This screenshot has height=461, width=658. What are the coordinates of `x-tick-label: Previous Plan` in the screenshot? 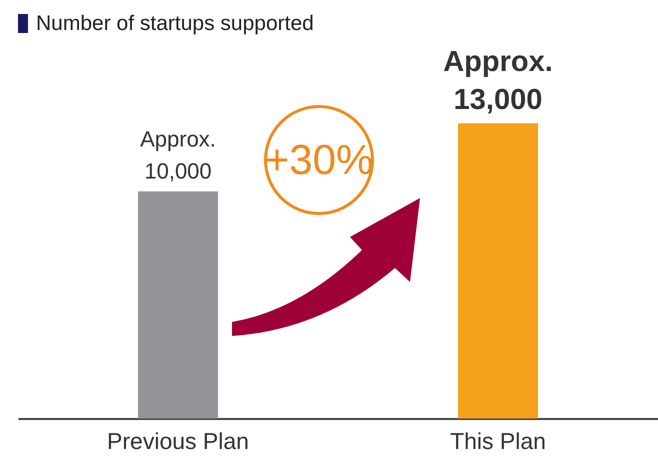 It's located at (178, 441).